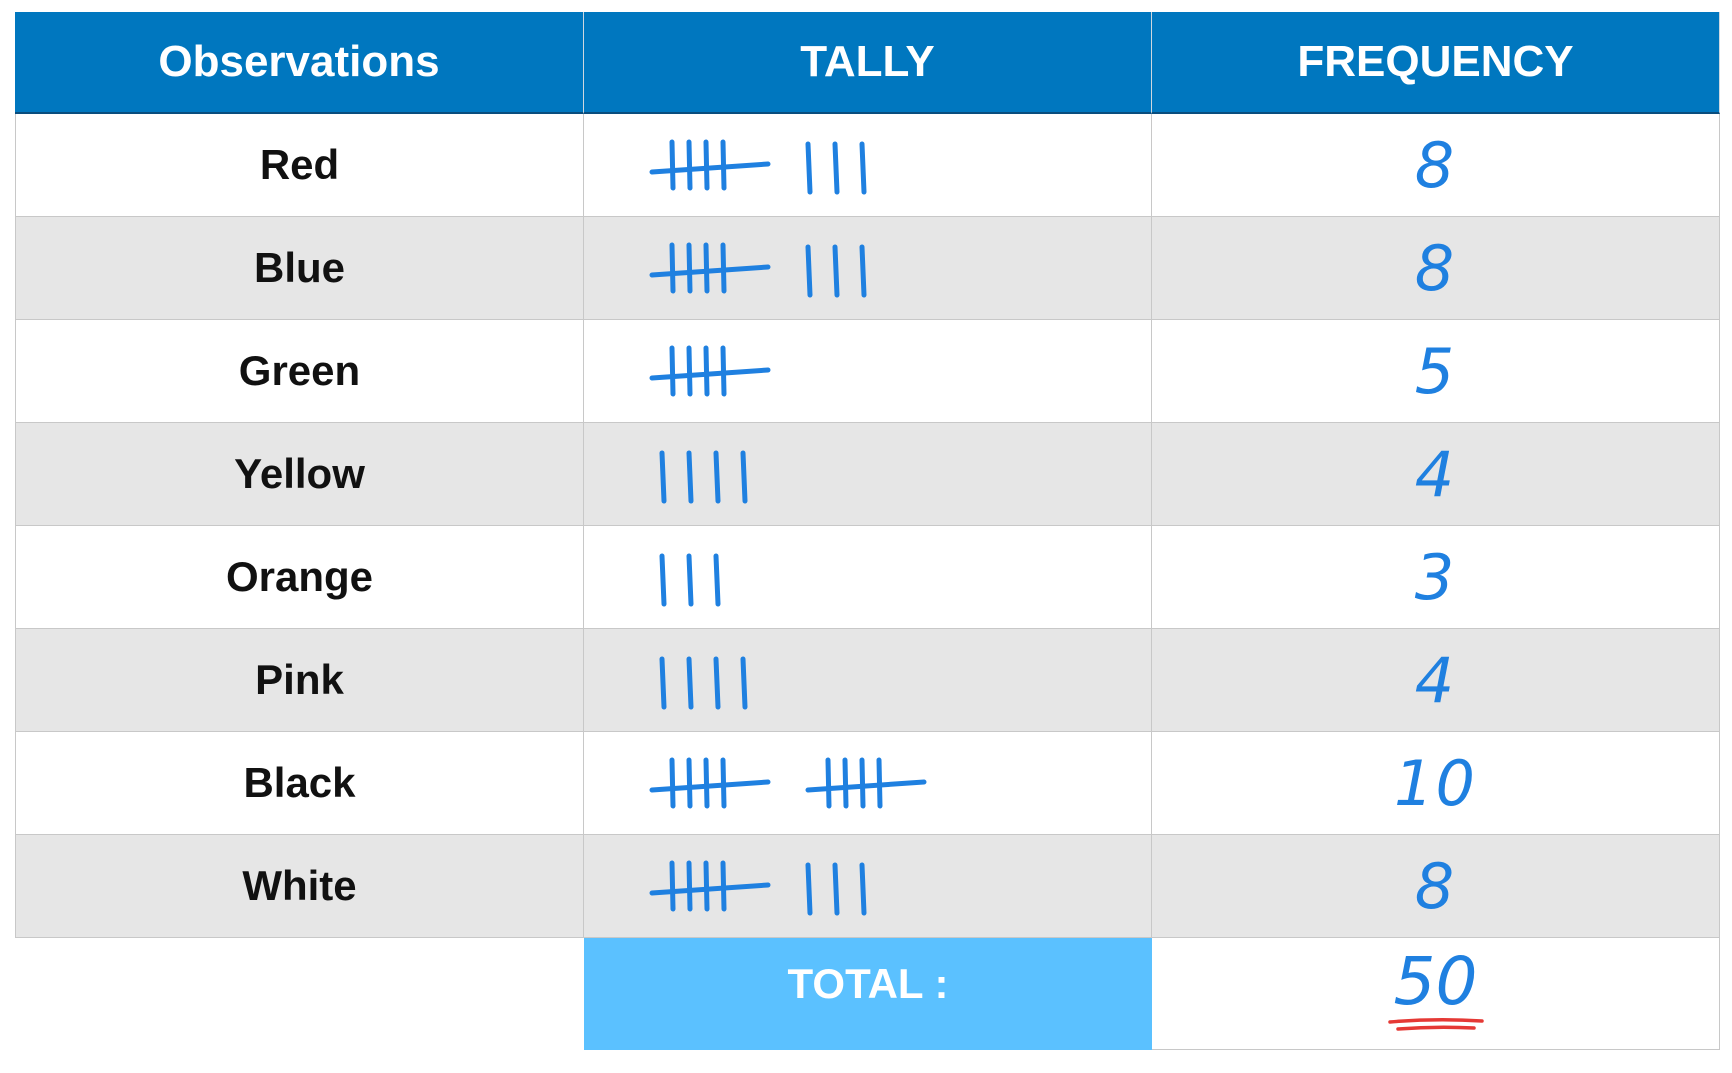 The width and height of the screenshot is (1732, 1073). Describe the element at coordinates (1436, 371) in the screenshot. I see `frequency-value: 5` at that location.